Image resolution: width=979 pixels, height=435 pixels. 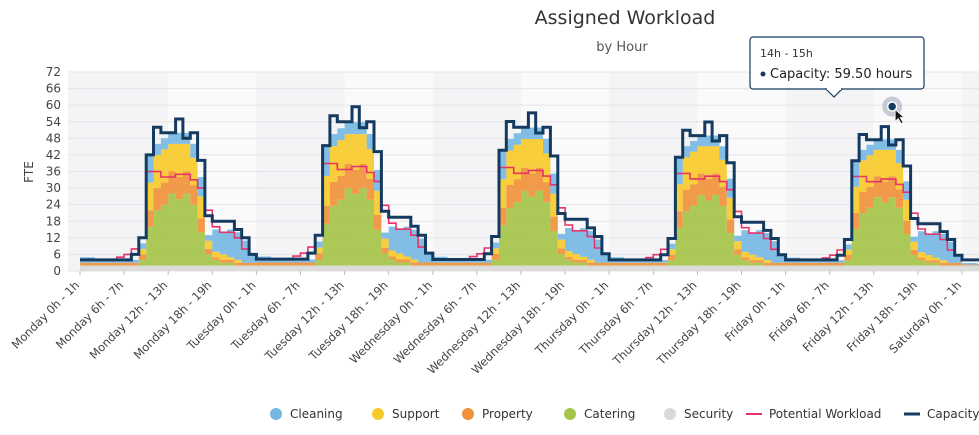 I want to click on legend-item-support: Support, so click(x=406, y=414).